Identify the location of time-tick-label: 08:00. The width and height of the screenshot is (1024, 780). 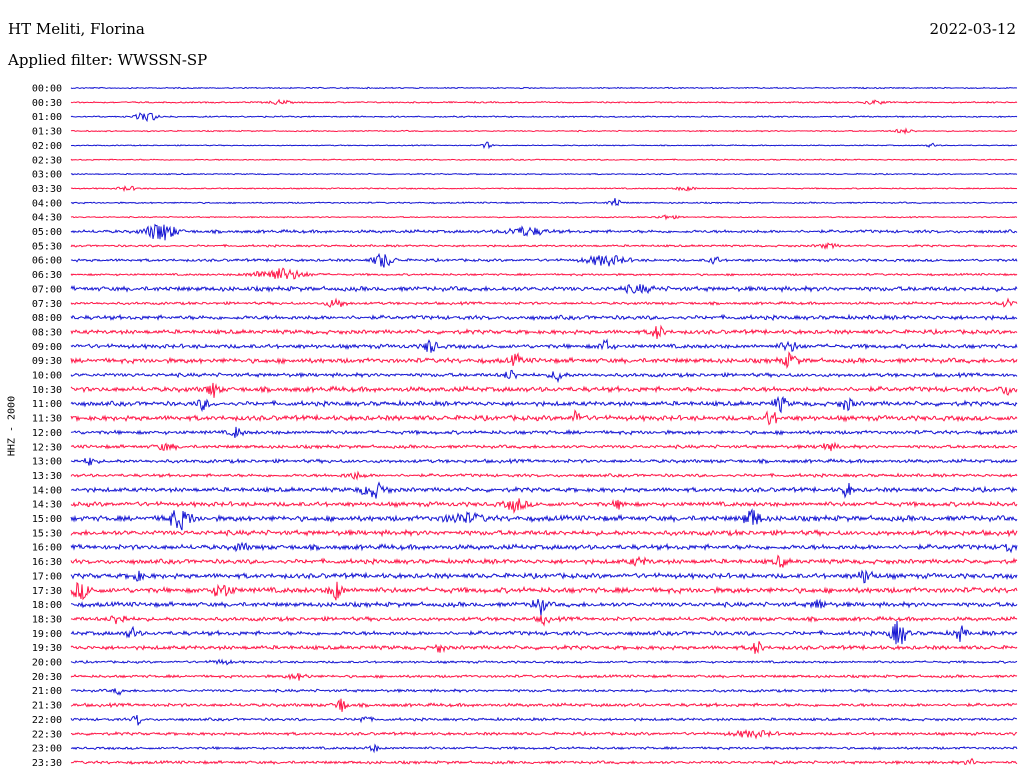
(47, 318).